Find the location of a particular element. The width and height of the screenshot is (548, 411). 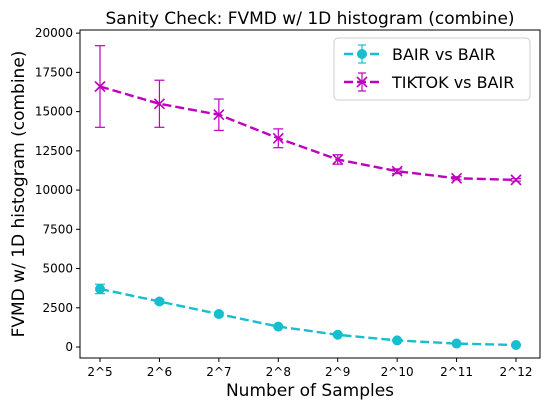

x-tick-label: 2^11 is located at coordinates (456, 372).